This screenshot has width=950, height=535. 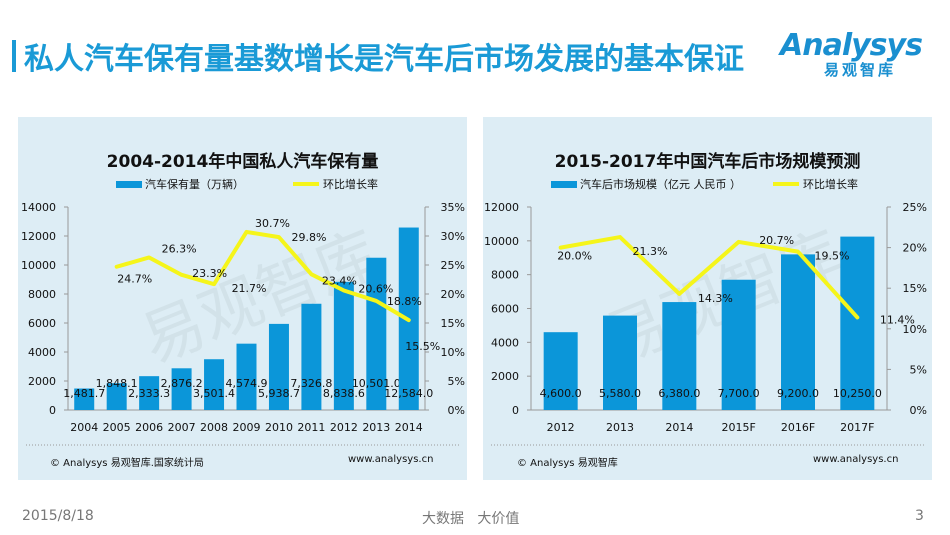 I want to click on line-data-label: 24.7%, so click(x=134, y=279).